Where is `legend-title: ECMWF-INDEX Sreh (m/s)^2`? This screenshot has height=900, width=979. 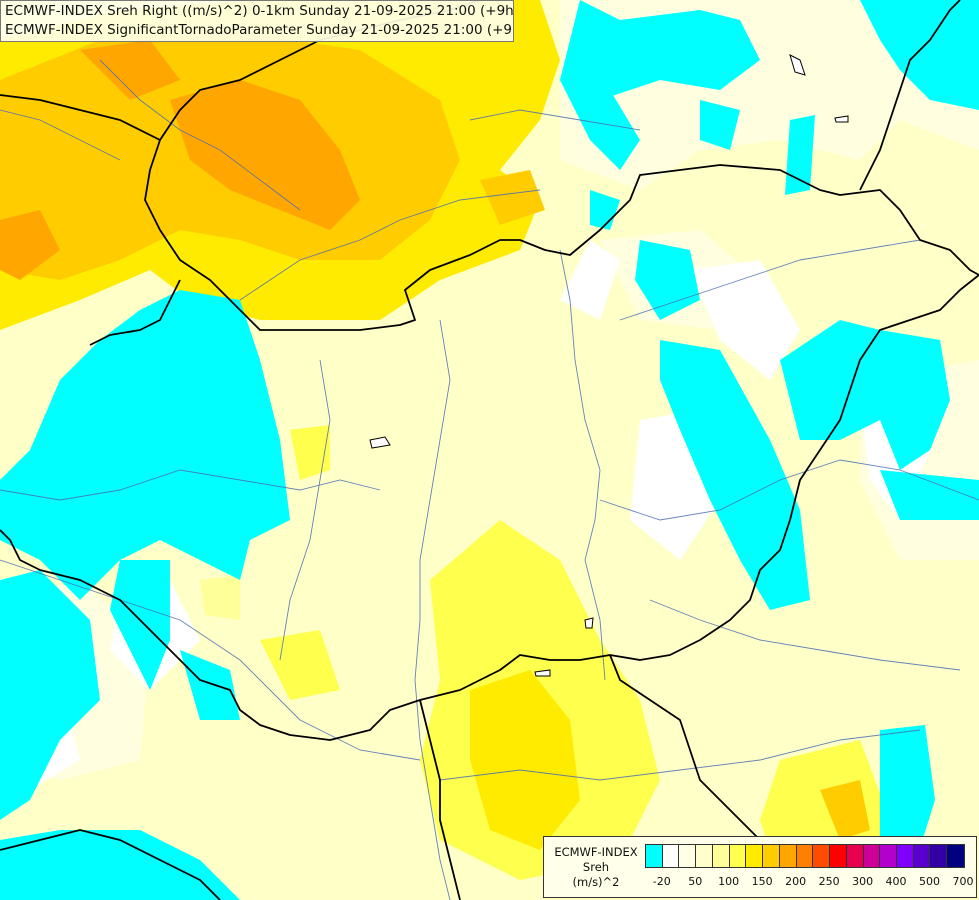 legend-title: ECMWF-INDEX Sreh (m/s)^2 is located at coordinates (596, 867).